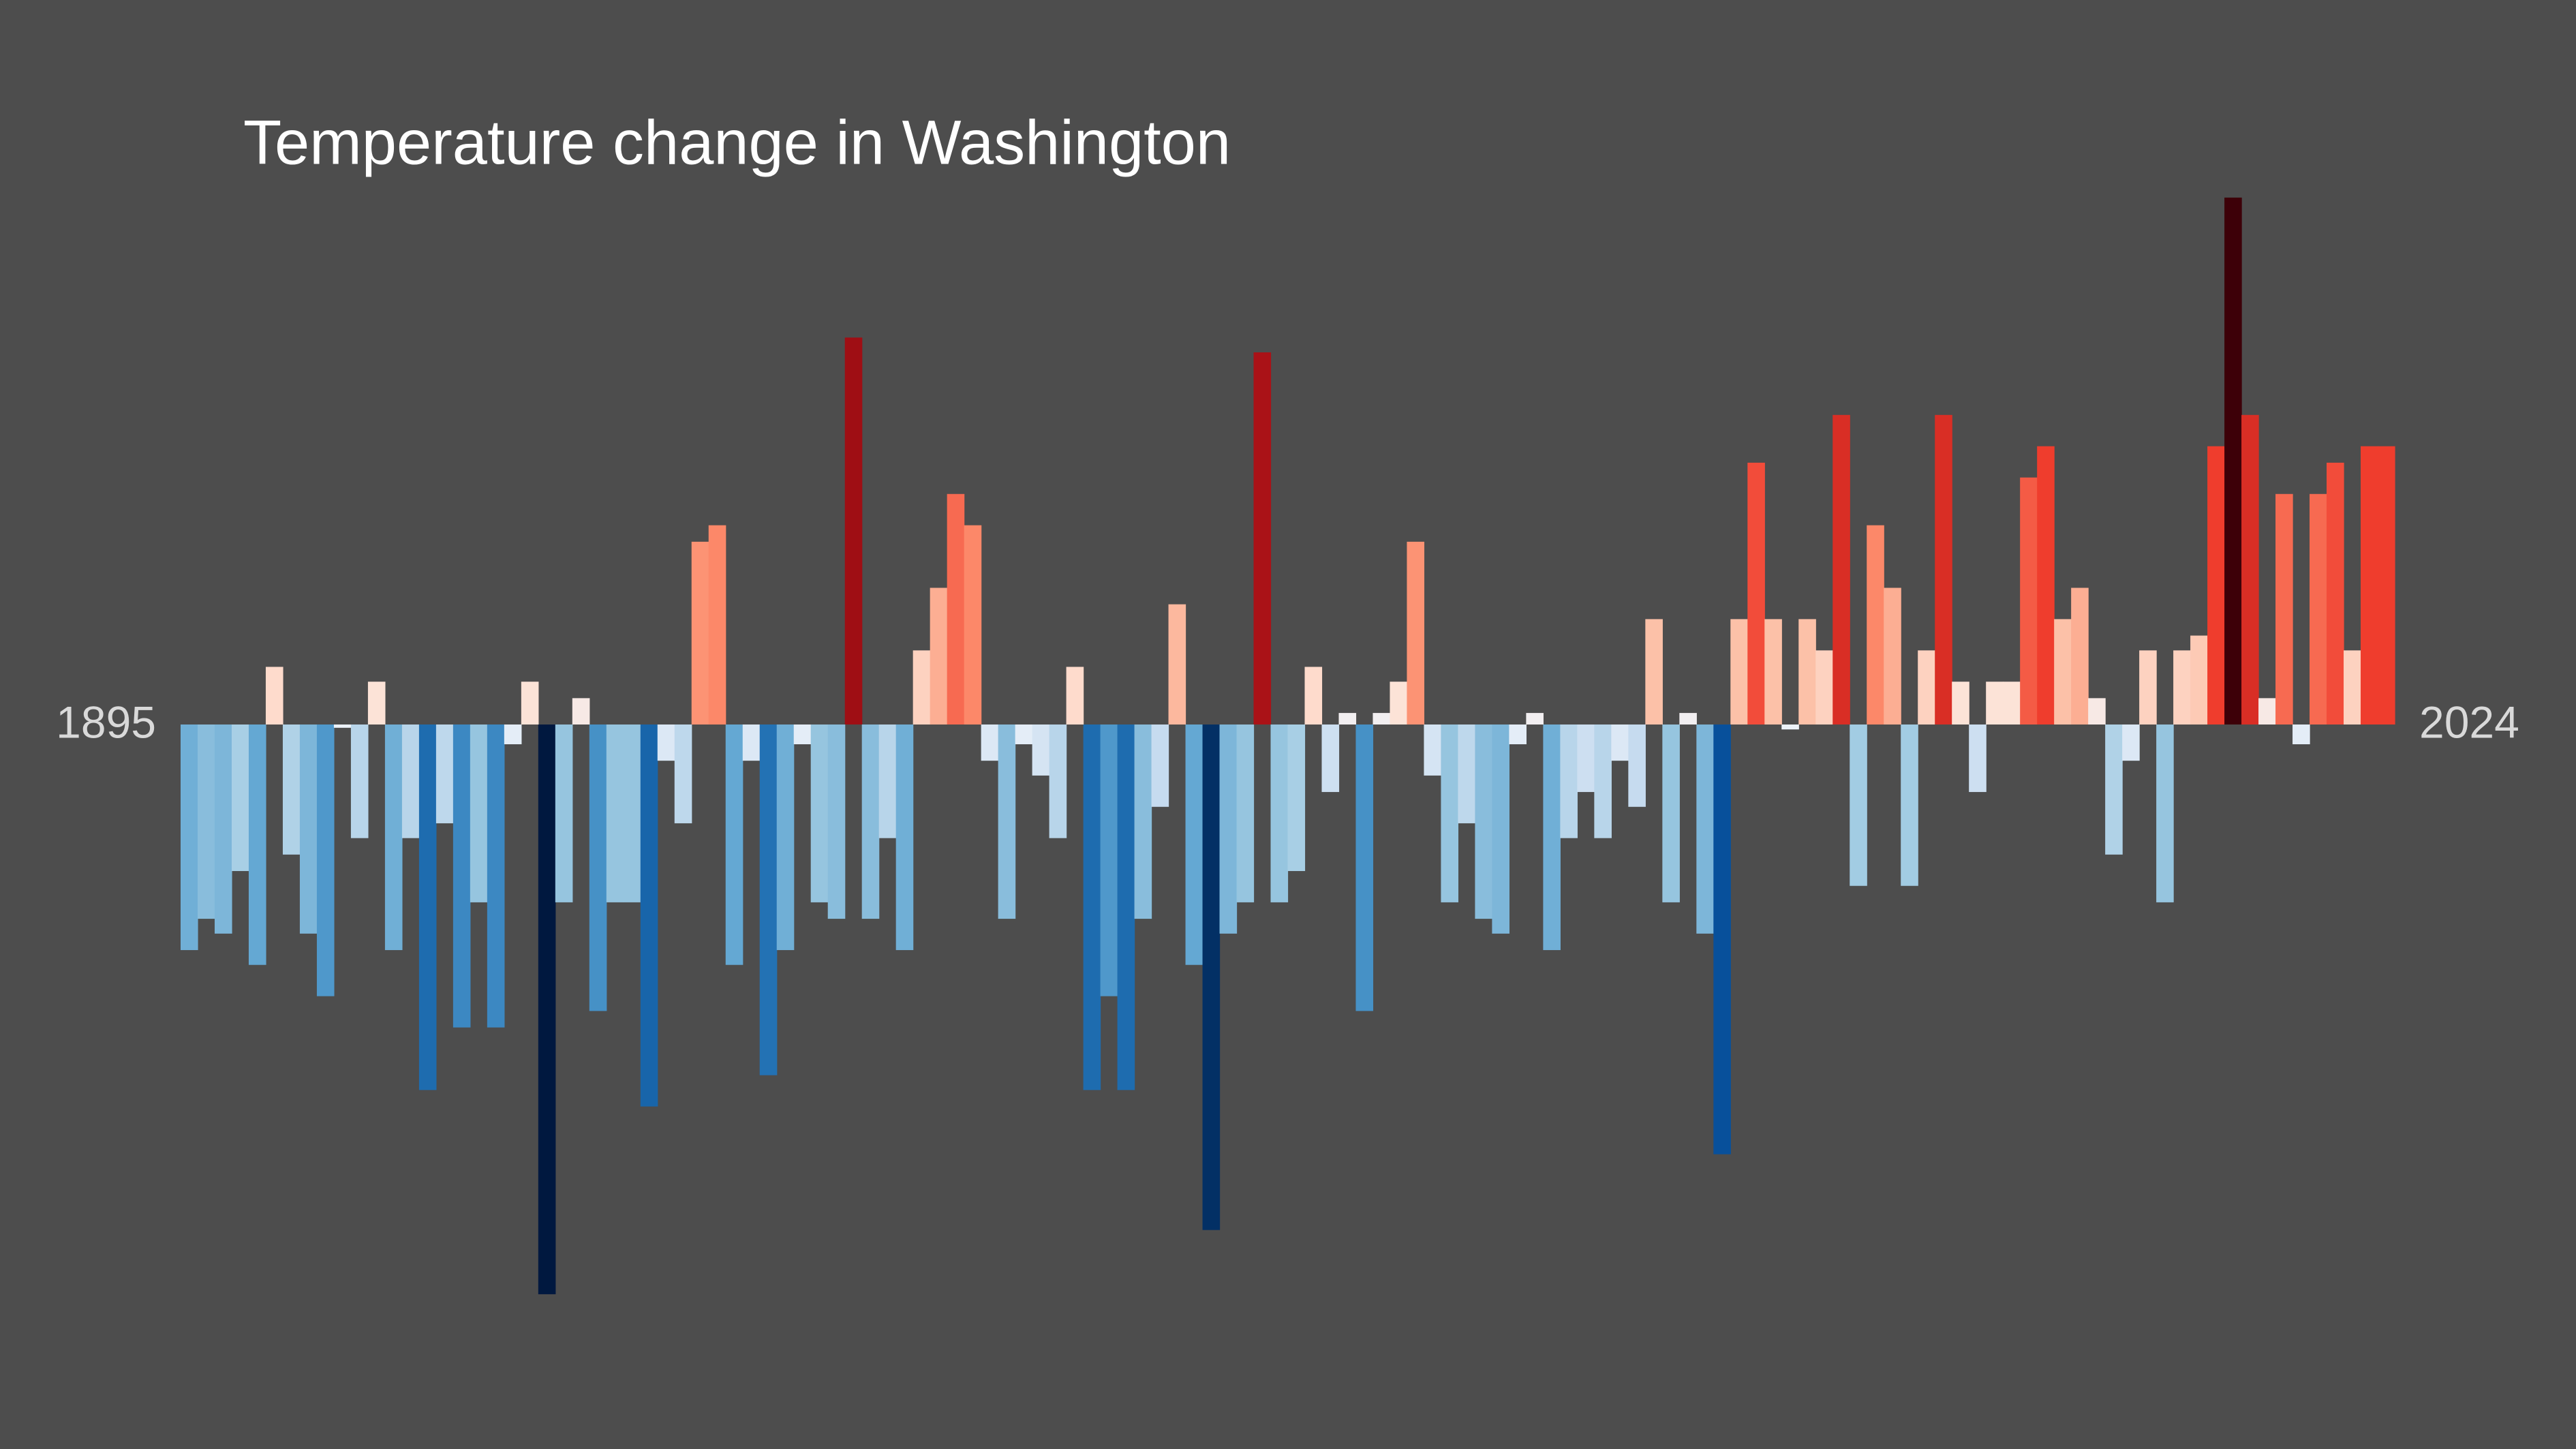 Image resolution: width=2576 pixels, height=1449 pixels. Describe the element at coordinates (106, 722) in the screenshot. I see `x-tick-label: 1895` at that location.